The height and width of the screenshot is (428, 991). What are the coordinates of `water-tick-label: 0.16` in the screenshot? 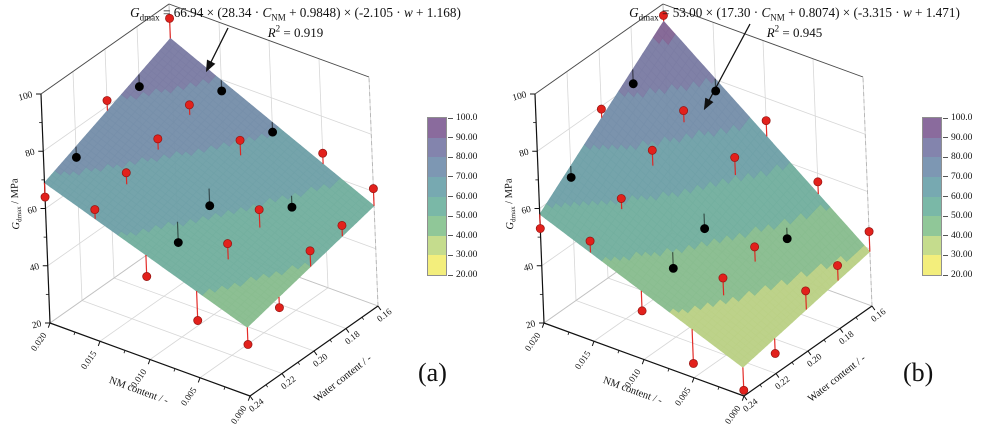 It's located at (878, 315).